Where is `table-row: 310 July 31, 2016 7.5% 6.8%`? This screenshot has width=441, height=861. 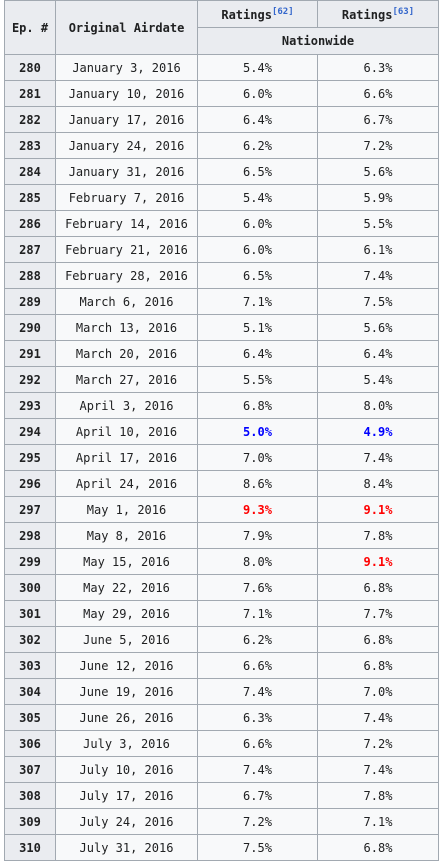
table-row: 310 July 31, 2016 7.5% 6.8% is located at coordinates (221, 847).